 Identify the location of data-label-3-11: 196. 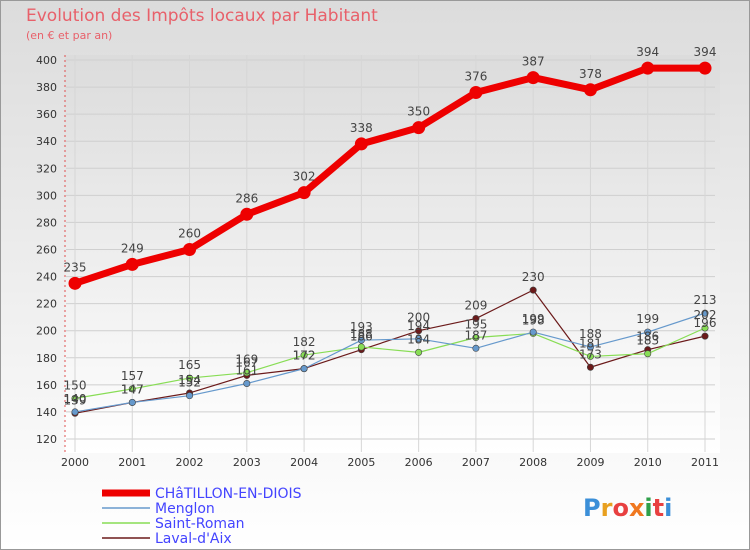
(705, 323).